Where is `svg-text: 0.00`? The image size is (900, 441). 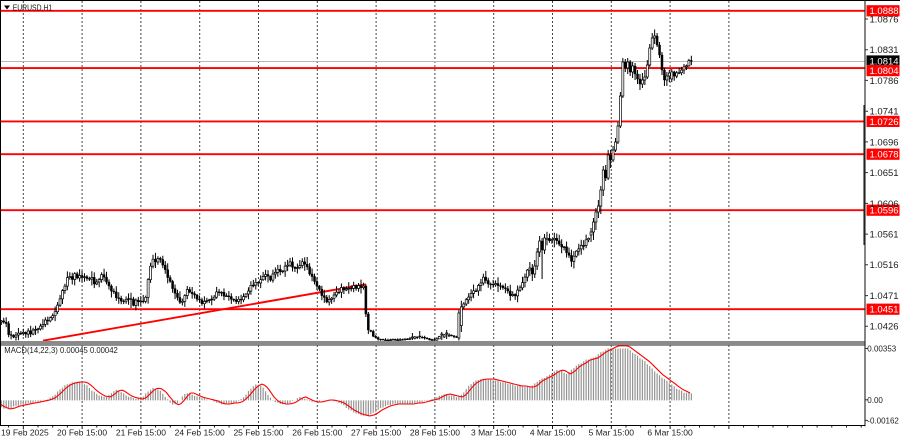
svg-text: 0.00 is located at coordinates (875, 400).